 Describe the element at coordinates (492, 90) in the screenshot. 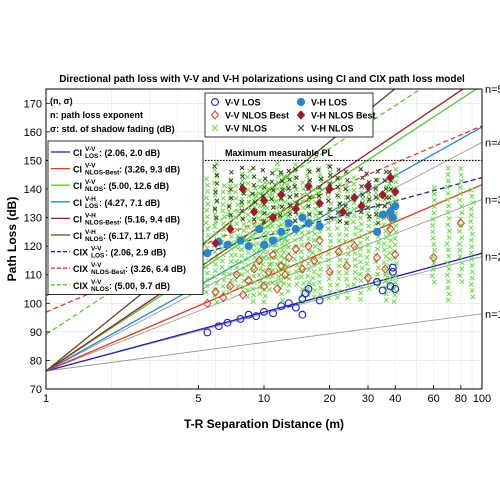

I see `reference-label: n=5` at that location.